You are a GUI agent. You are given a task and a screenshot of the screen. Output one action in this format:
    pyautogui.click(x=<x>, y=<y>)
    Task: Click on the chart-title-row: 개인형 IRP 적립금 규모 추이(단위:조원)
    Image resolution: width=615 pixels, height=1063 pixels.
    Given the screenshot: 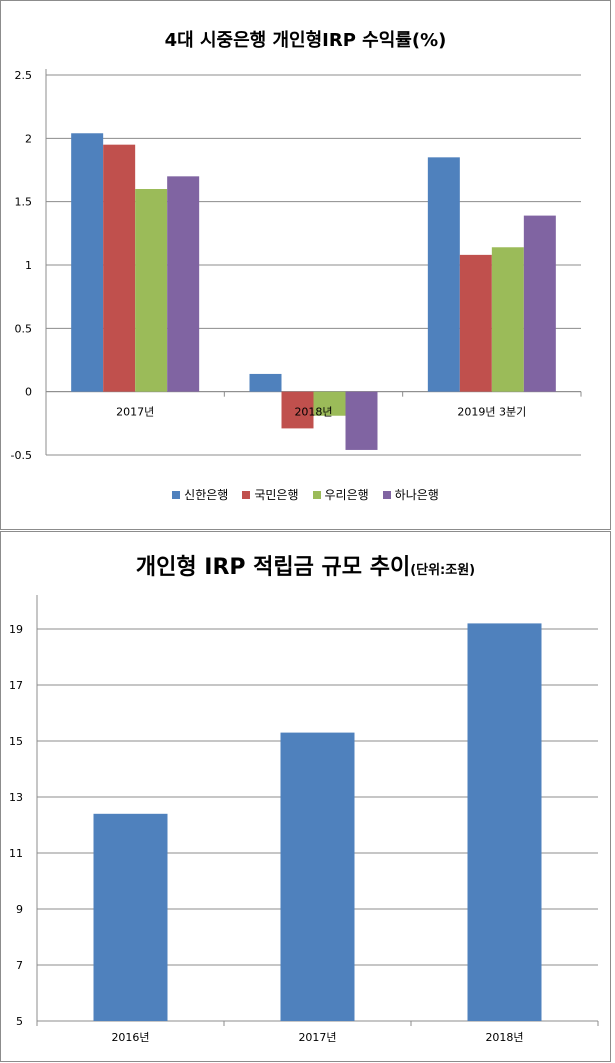 What is the action you would take?
    pyautogui.click(x=305, y=565)
    